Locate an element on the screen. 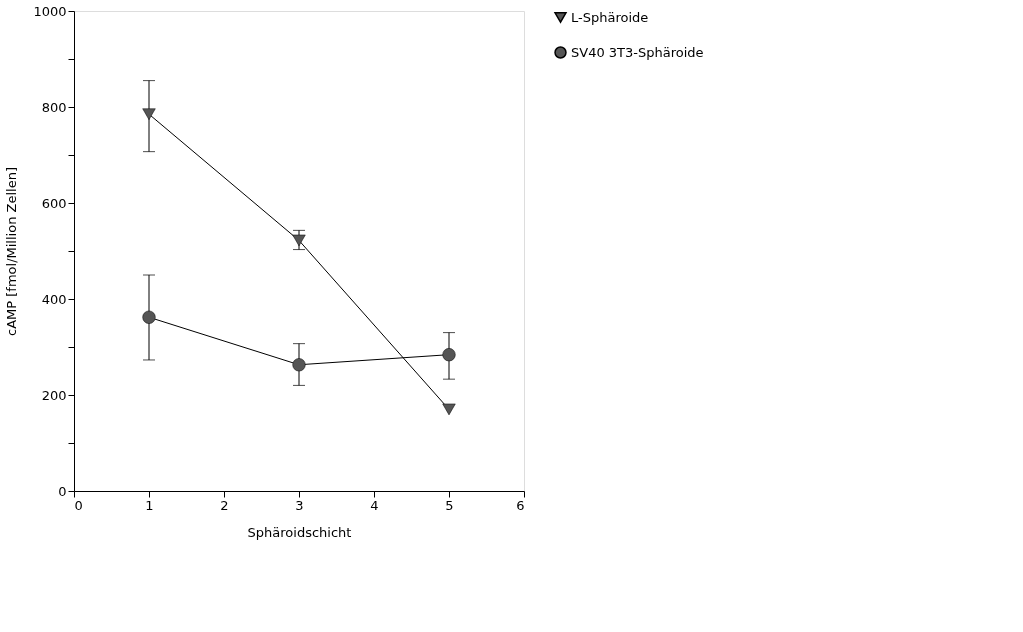 This screenshot has height=632, width=1023. x-tick-label: 0 is located at coordinates (78, 505).